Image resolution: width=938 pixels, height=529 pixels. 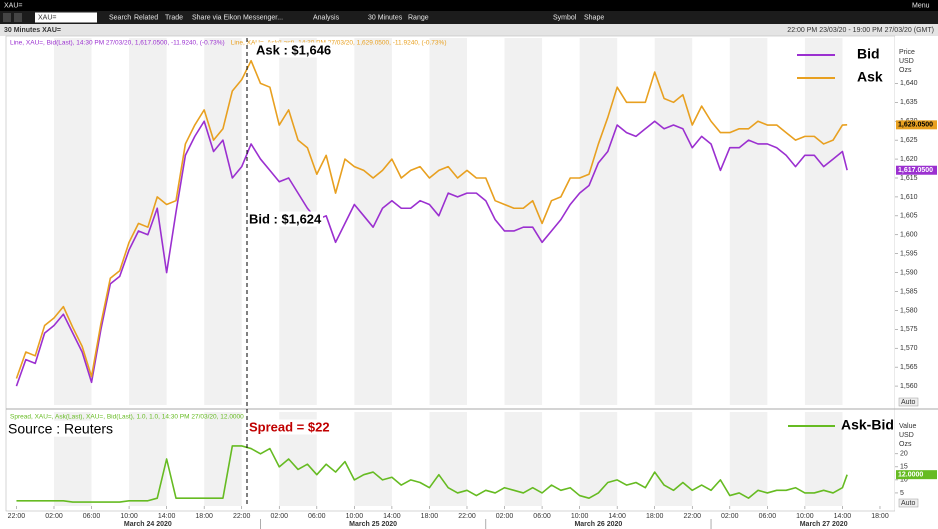 What do you see at coordinates (13, 5) in the screenshot?
I see `window-title: XAU=` at bounding box center [13, 5].